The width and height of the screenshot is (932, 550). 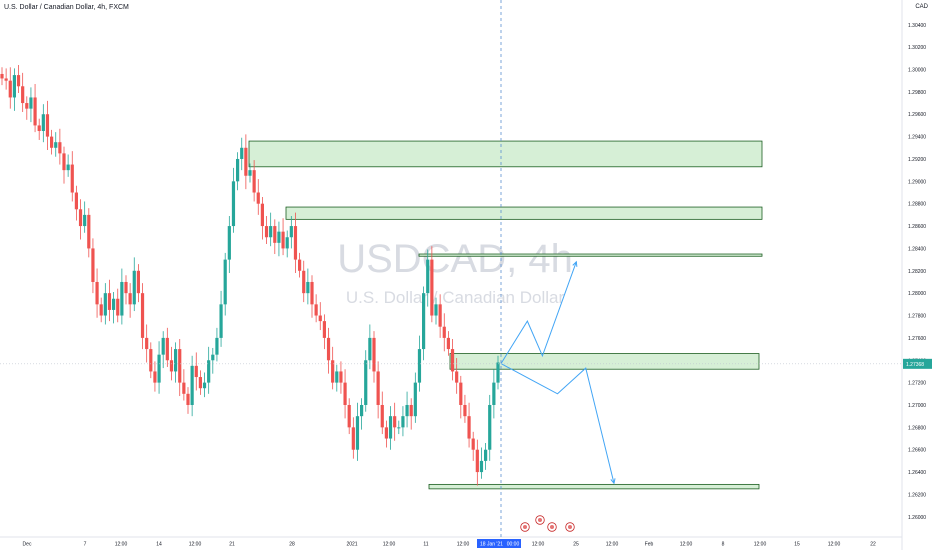 What do you see at coordinates (917, 317) in the screenshot?
I see `price-tick-label: 1.27800` at bounding box center [917, 317].